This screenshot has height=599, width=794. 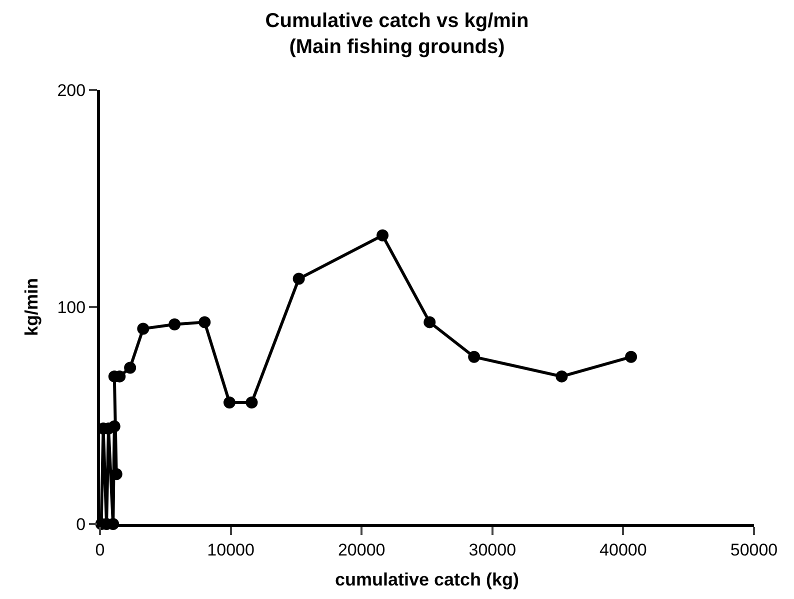 I want to click on x-tick-label: 50000, so click(x=754, y=550).